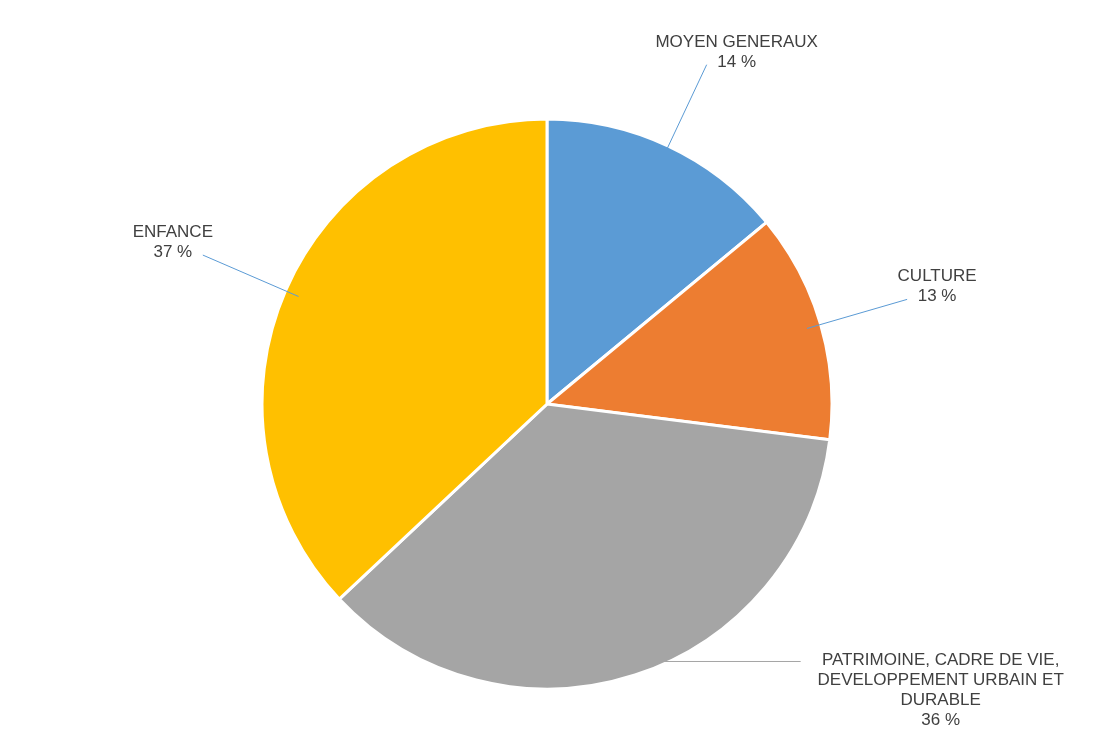 The image size is (1110, 740). What do you see at coordinates (737, 61) in the screenshot?
I see `data-label: 14 %` at bounding box center [737, 61].